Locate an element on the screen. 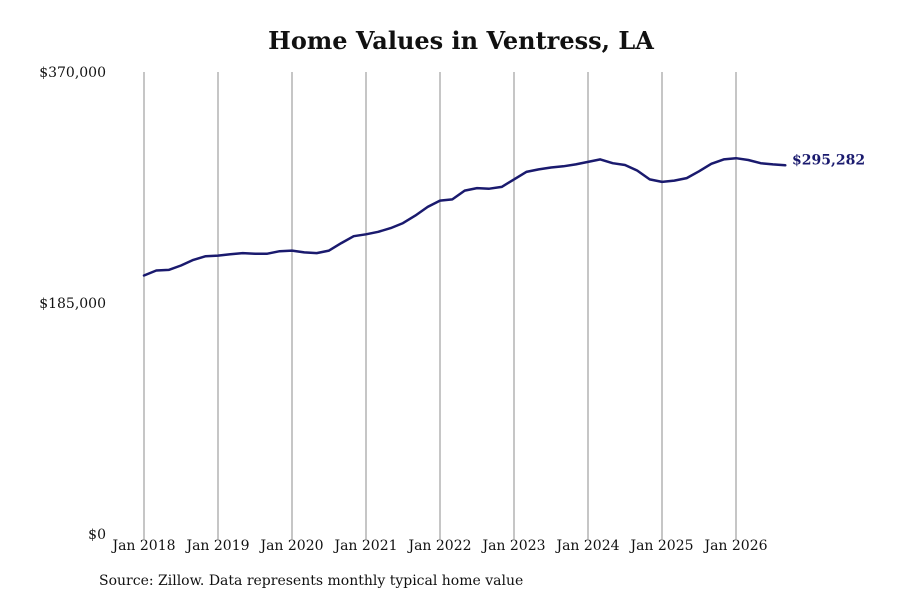  data-labels: $295,282 is located at coordinates (828, 160).